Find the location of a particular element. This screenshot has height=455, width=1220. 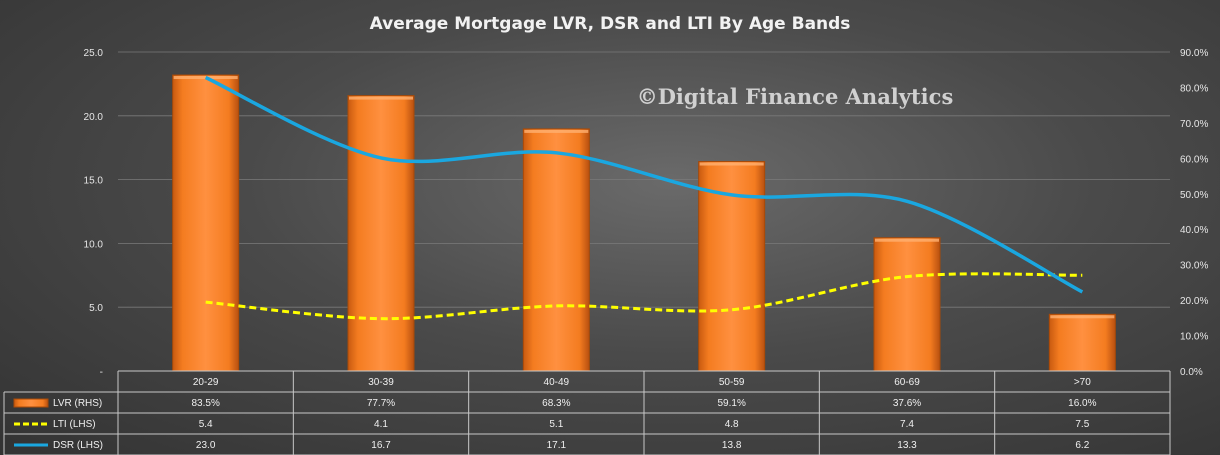

left-tick-label: 5.0 is located at coordinates (96, 308).